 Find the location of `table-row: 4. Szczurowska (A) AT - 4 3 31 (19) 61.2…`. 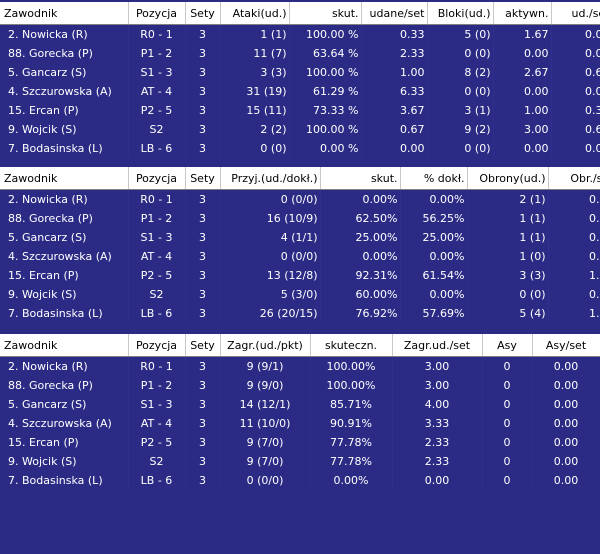

table-row: 4. Szczurowska (A) AT - 4 3 31 (19) 61.2… is located at coordinates (300, 91).